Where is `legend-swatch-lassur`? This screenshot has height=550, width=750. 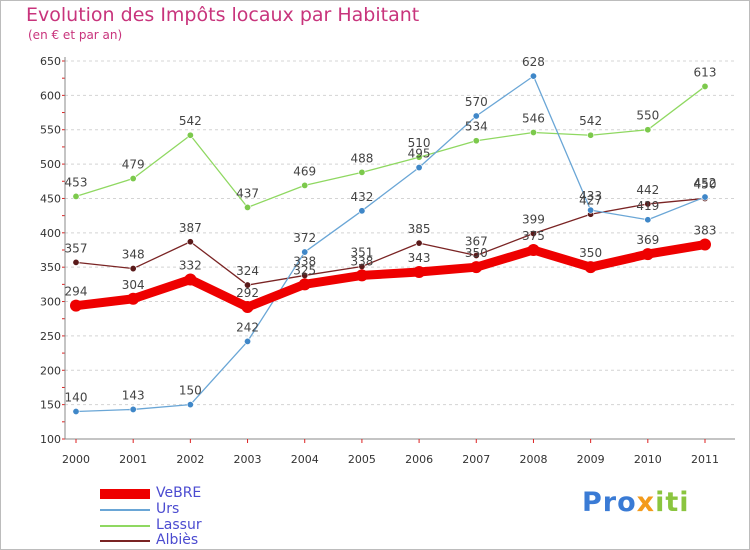 legend-swatch-lassur is located at coordinates (125, 526).